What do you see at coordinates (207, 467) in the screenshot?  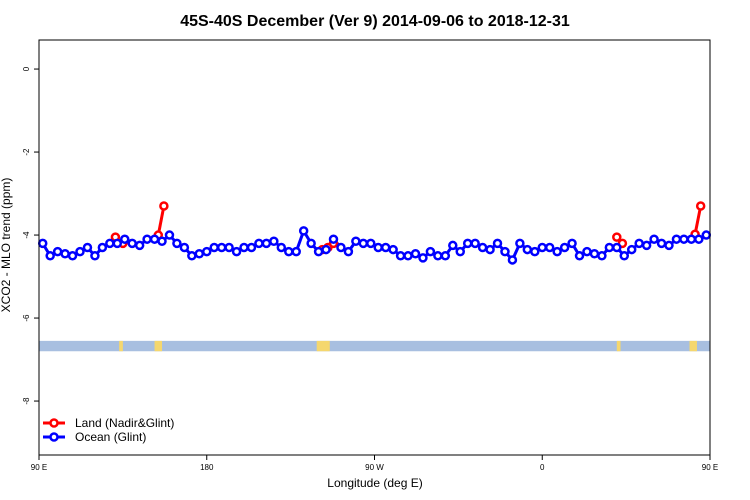 I see `x-tick-label-1: 180` at bounding box center [207, 467].